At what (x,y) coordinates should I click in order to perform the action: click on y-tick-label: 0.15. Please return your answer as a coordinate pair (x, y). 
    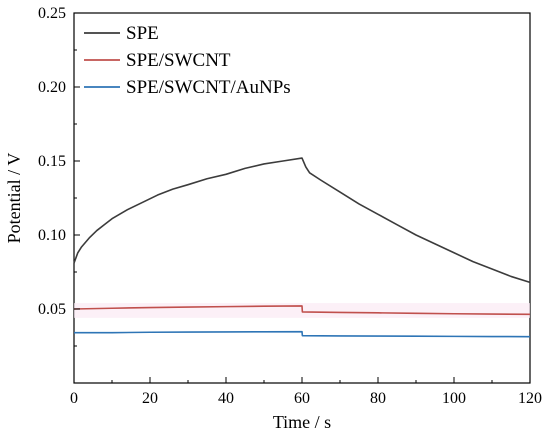
    Looking at the image, I should click on (52, 161).